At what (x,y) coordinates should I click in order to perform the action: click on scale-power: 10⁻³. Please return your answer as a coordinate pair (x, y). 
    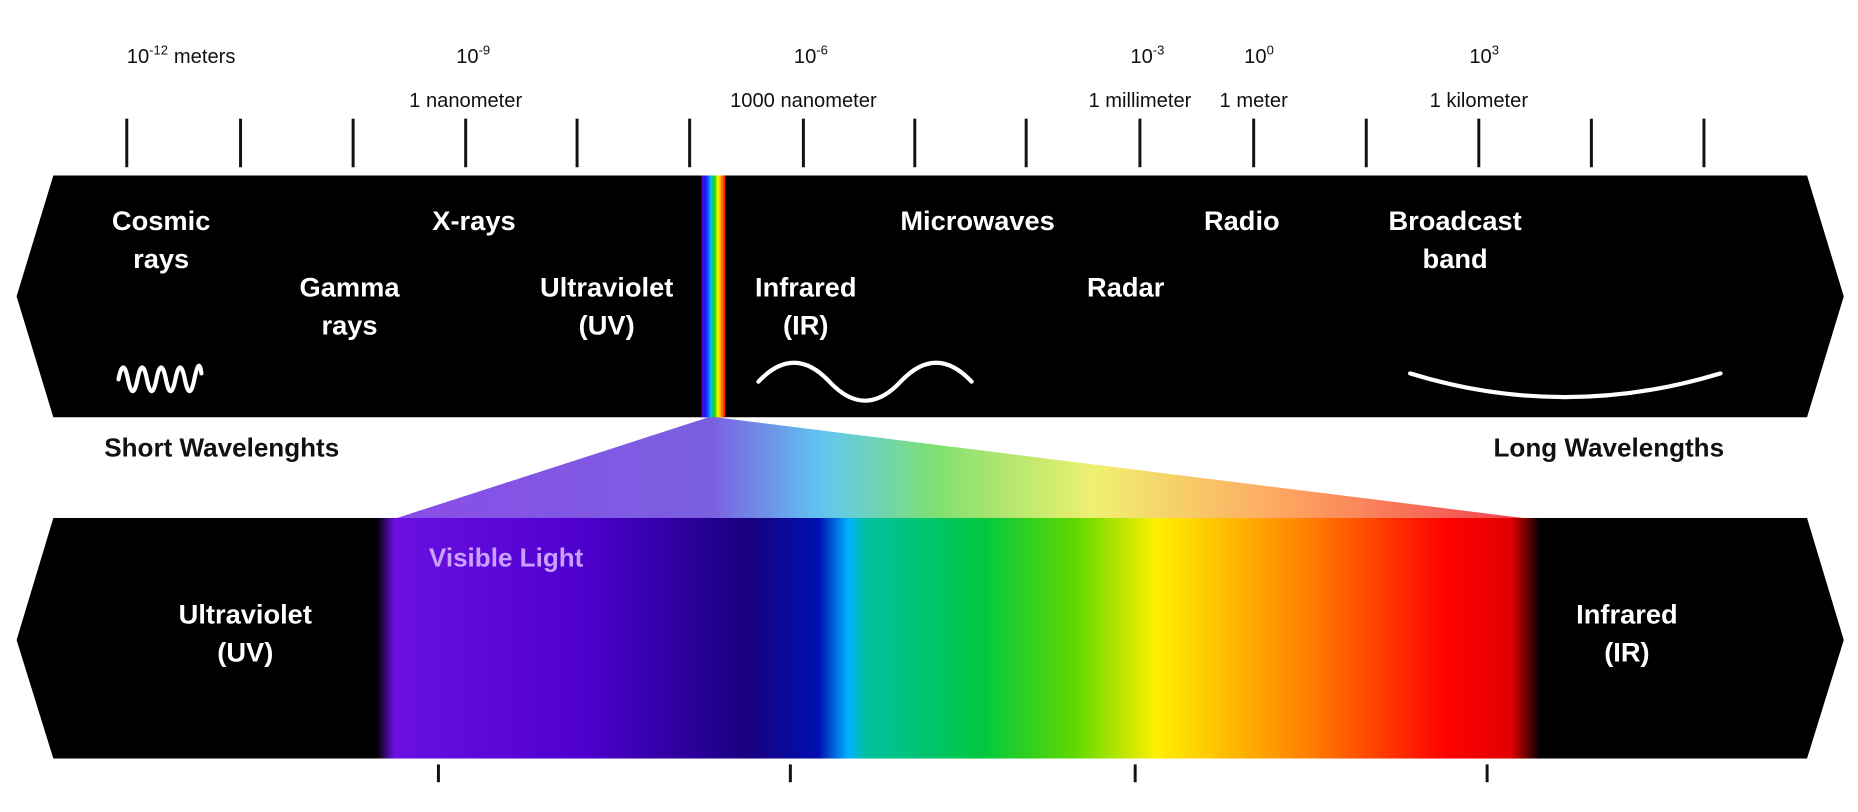
    Looking at the image, I should click on (1147, 55).